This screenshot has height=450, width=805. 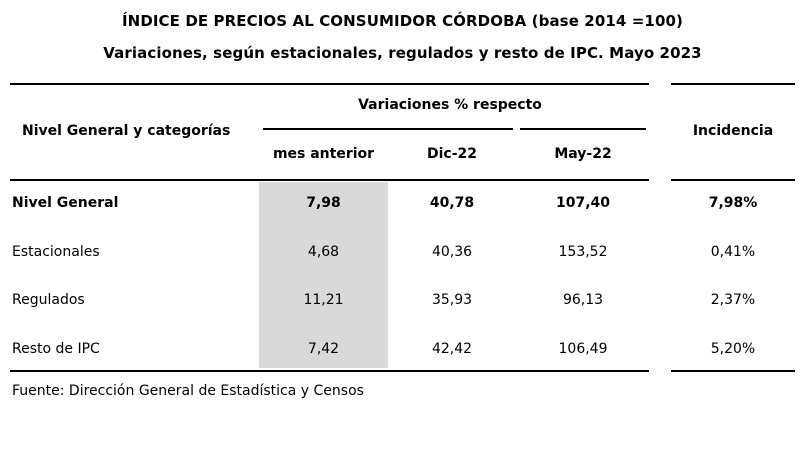 I want to click on table-cell-incidencia: 5,20%, so click(x=733, y=349).